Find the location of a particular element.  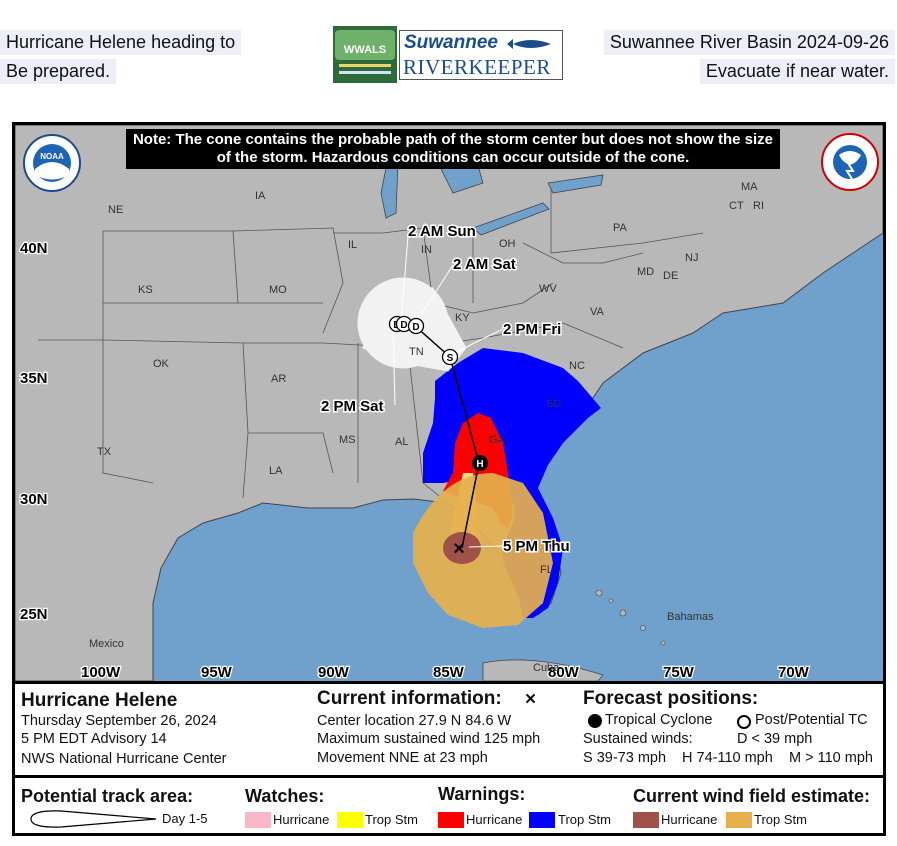

warnings-title: Warnings: is located at coordinates (482, 794).